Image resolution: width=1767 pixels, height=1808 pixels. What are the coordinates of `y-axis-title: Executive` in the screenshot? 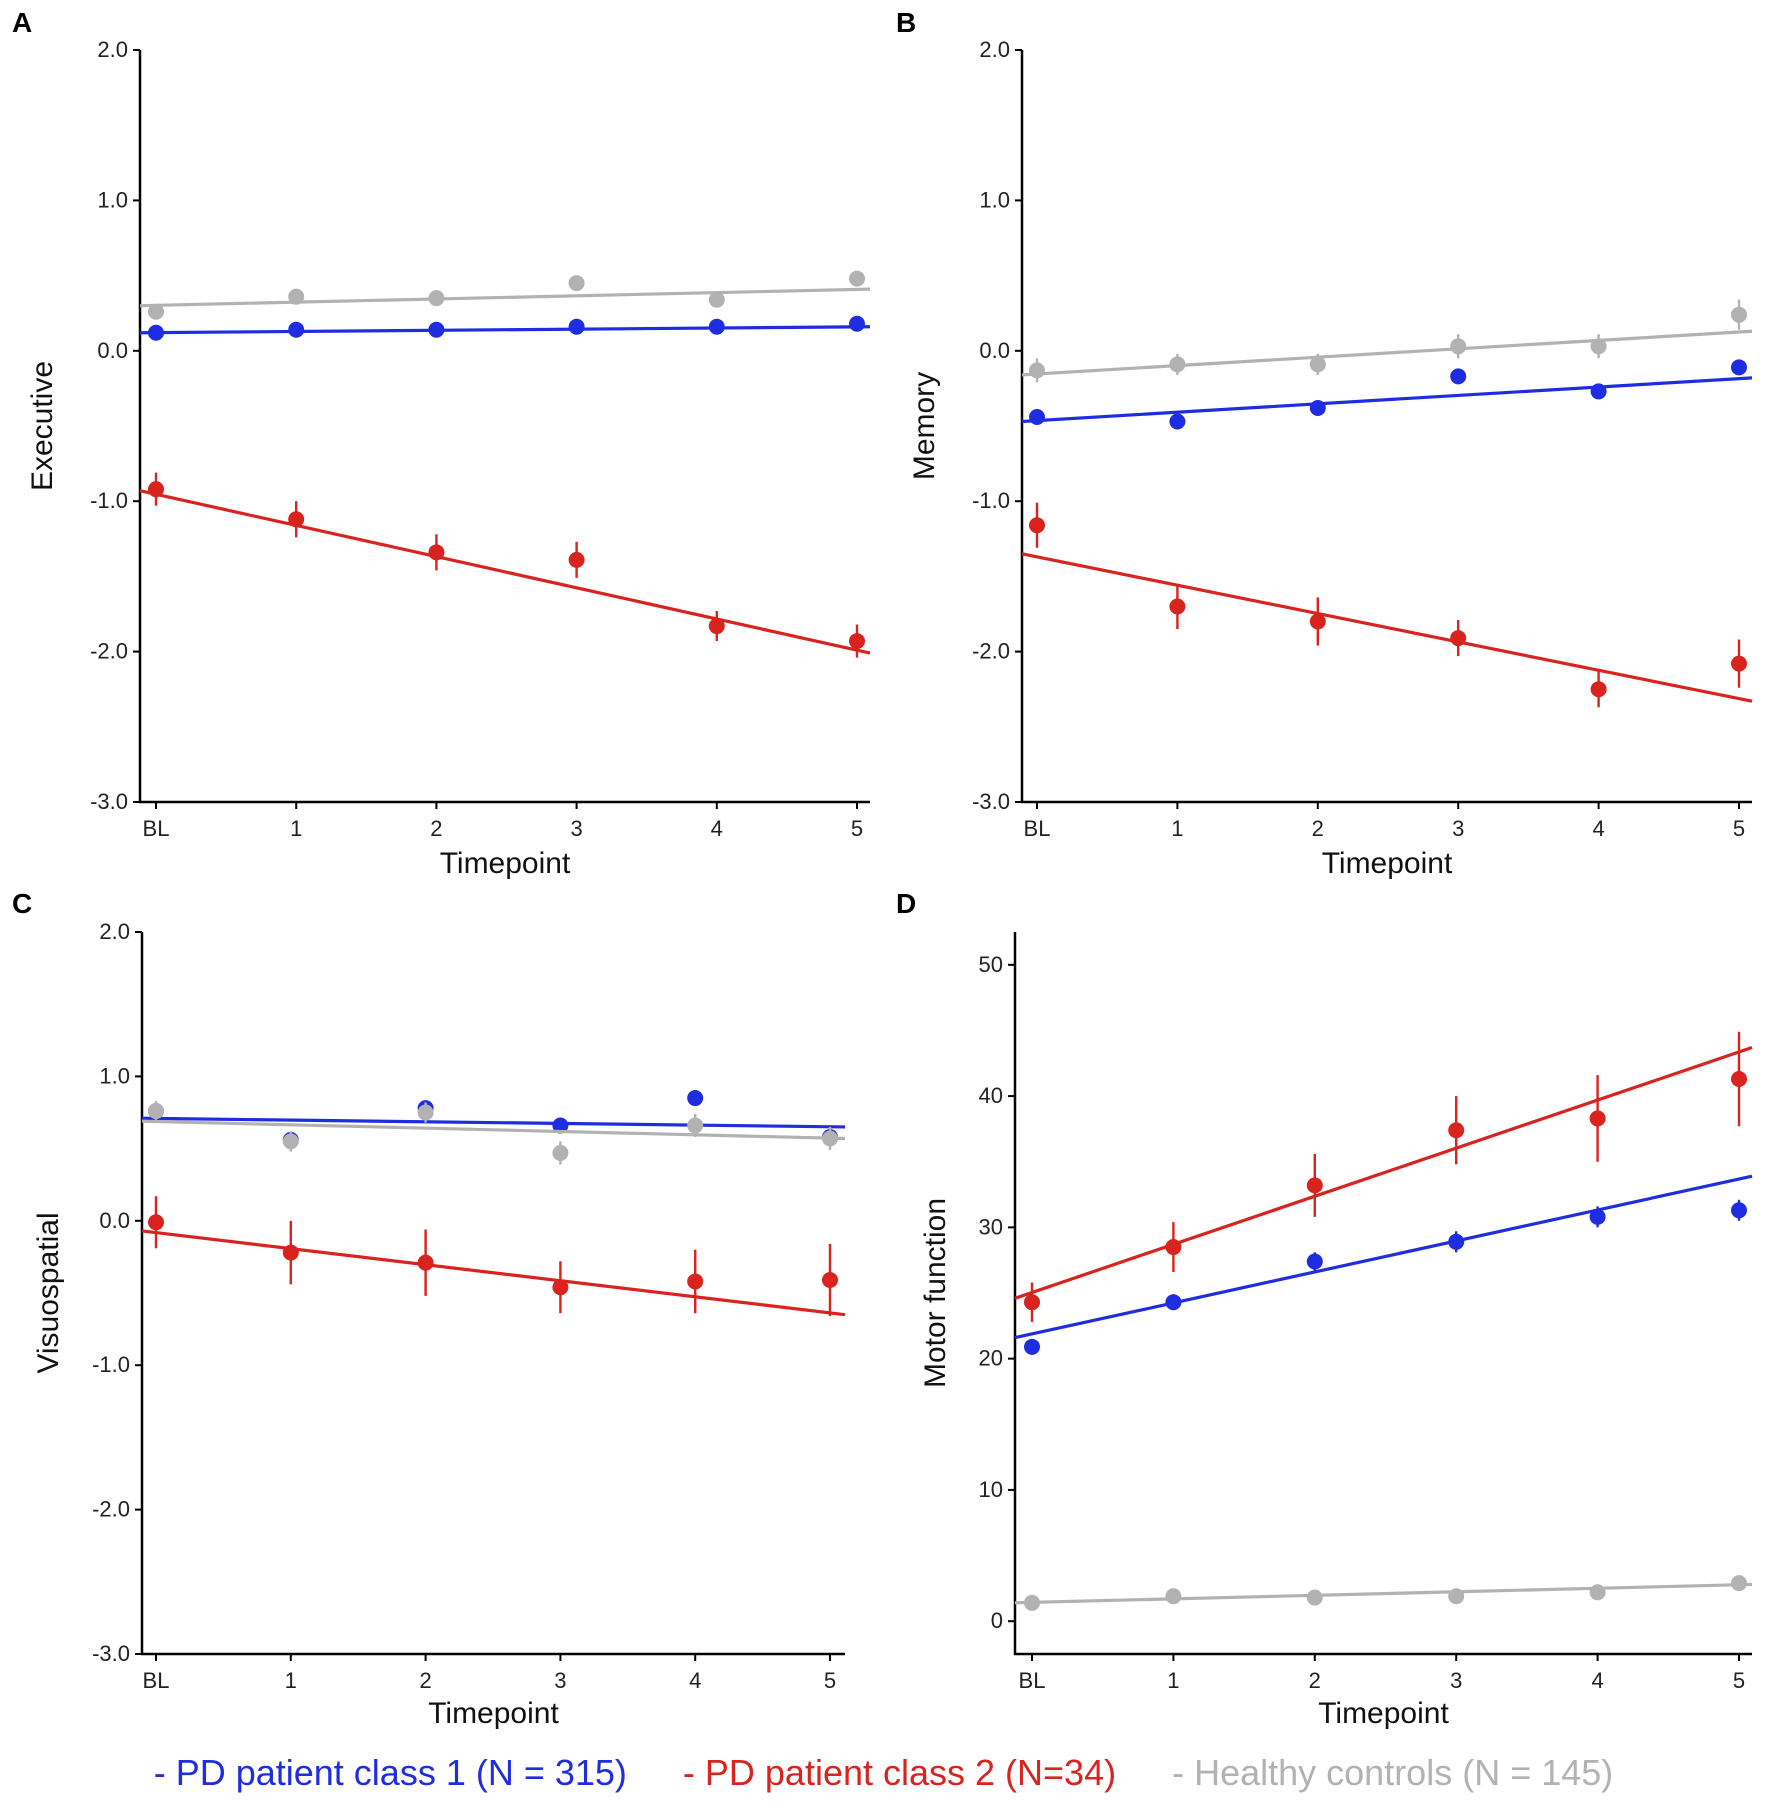 It's located at (42, 426).